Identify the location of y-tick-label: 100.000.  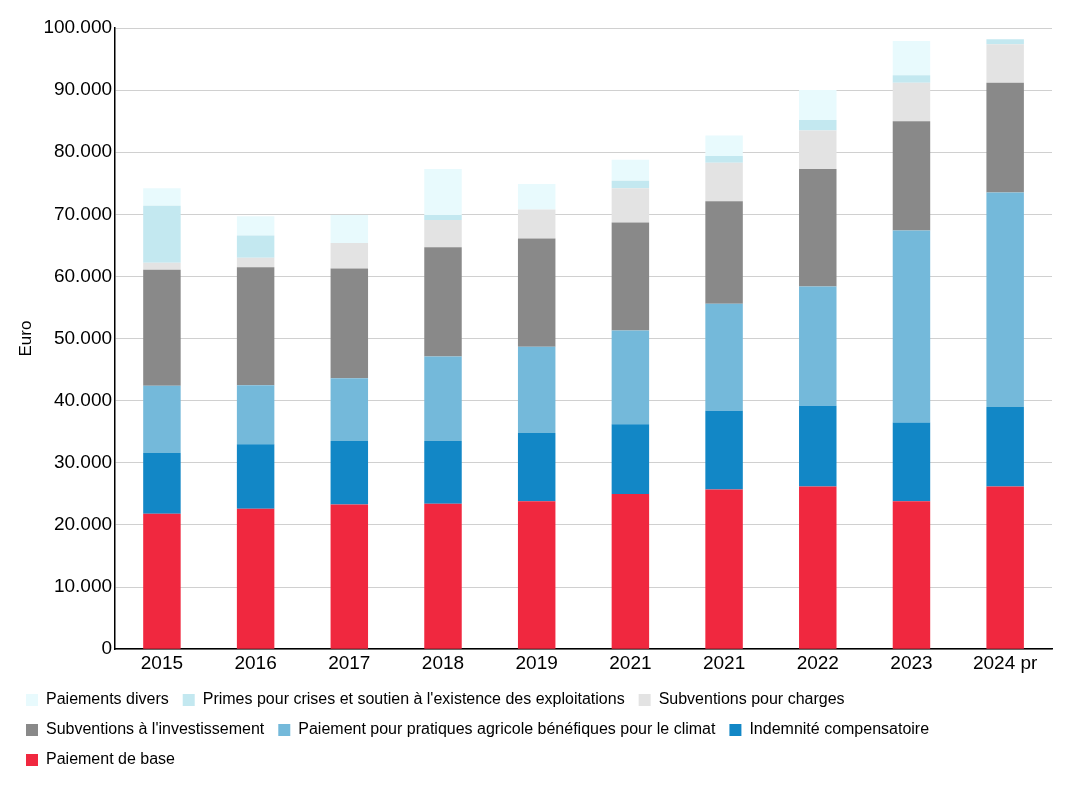
(78, 27).